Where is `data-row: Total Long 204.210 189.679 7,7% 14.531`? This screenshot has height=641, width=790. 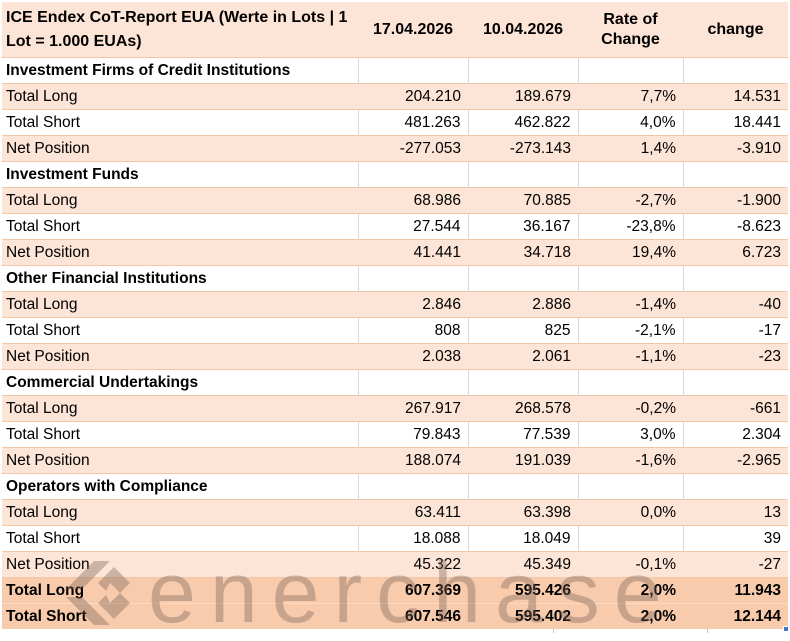 data-row: Total Long 204.210 189.679 7,7% 14.531 is located at coordinates (395, 96).